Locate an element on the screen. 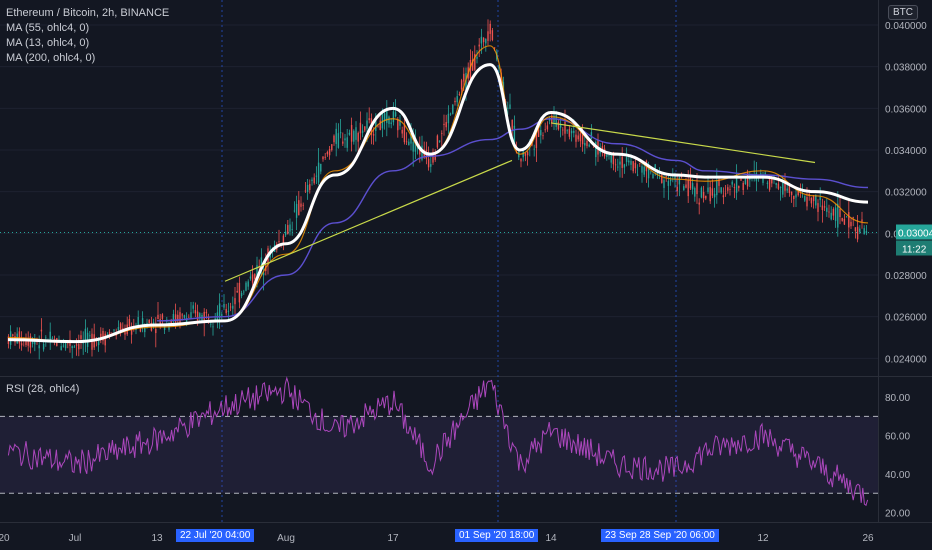 This screenshot has height=550, width=932. symbol-title: Ethereum / Bitcoin, 2h, BINANCE is located at coordinates (88, 13).